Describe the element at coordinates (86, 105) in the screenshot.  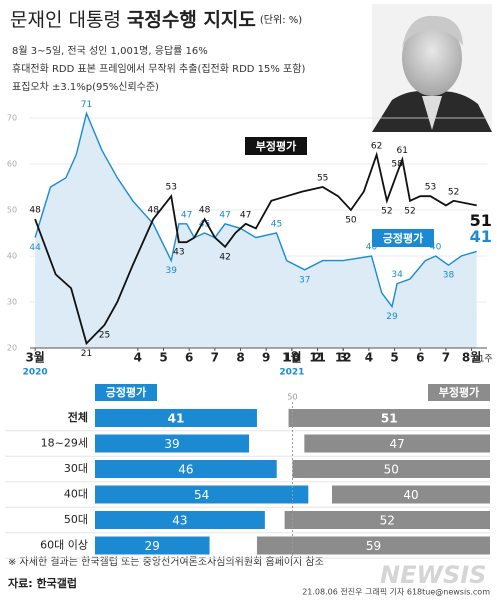
I see `data-label: 71` at that location.